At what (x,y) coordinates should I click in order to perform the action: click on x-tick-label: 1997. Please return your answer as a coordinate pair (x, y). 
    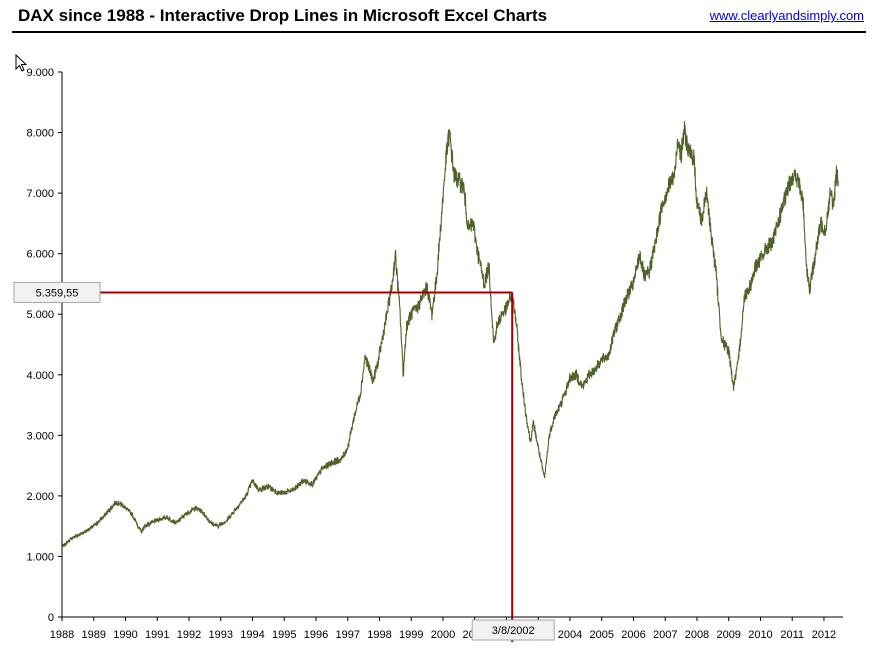
    Looking at the image, I should click on (347, 635).